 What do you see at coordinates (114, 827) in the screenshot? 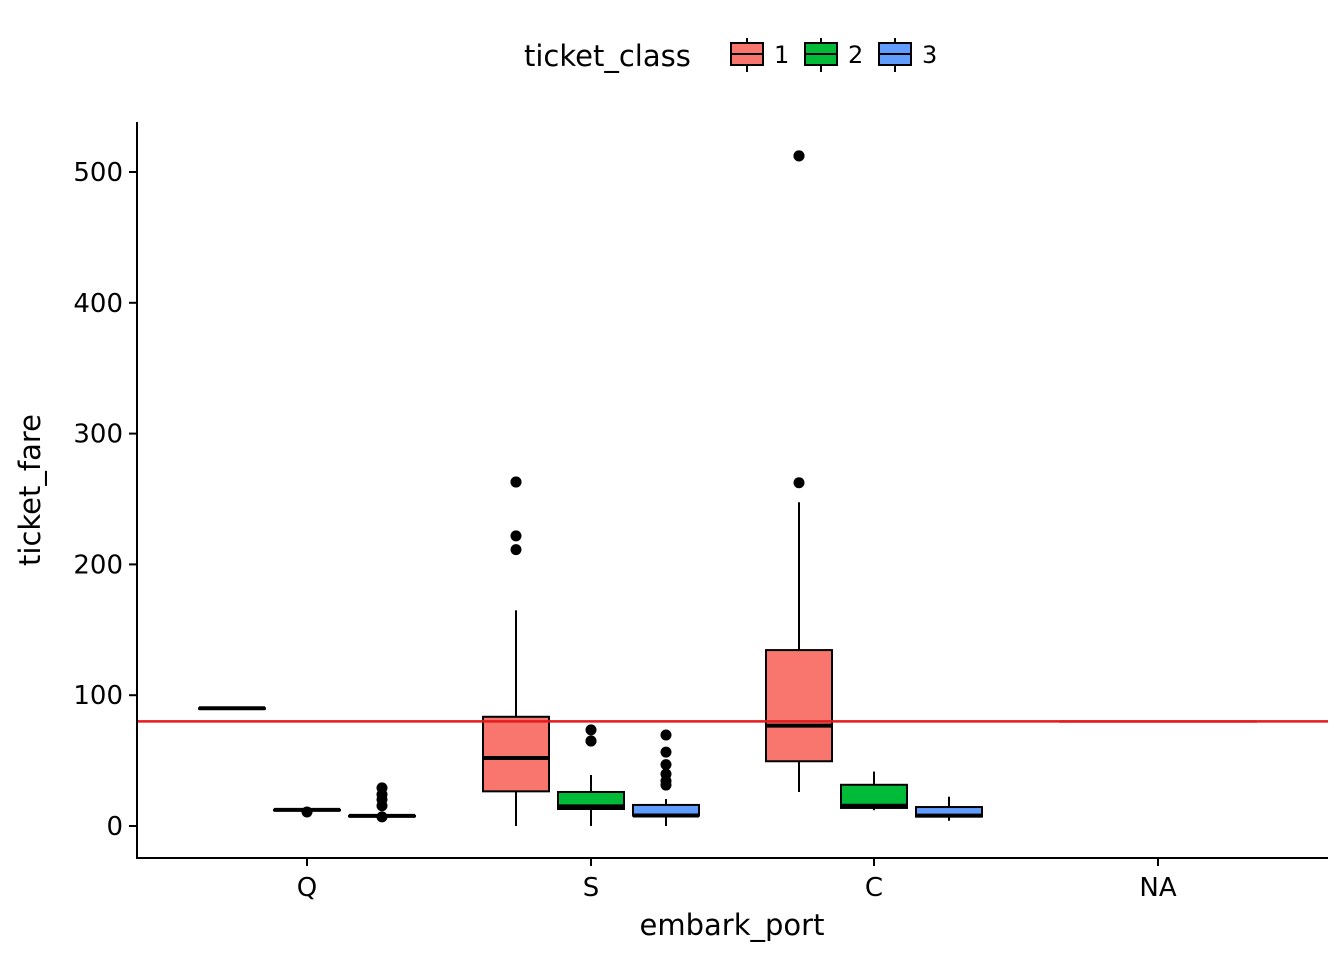
I see `y-tick-label: 0` at bounding box center [114, 827].